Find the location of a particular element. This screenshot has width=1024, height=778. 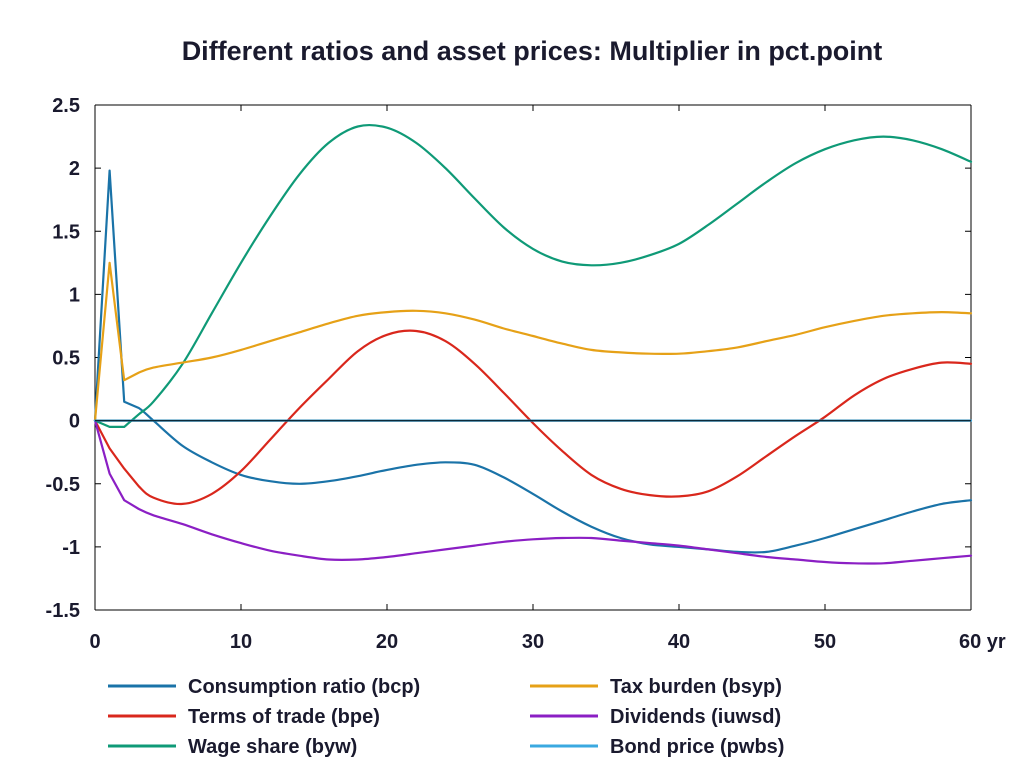

y-tick-label: 1.5 is located at coordinates (66, 232).